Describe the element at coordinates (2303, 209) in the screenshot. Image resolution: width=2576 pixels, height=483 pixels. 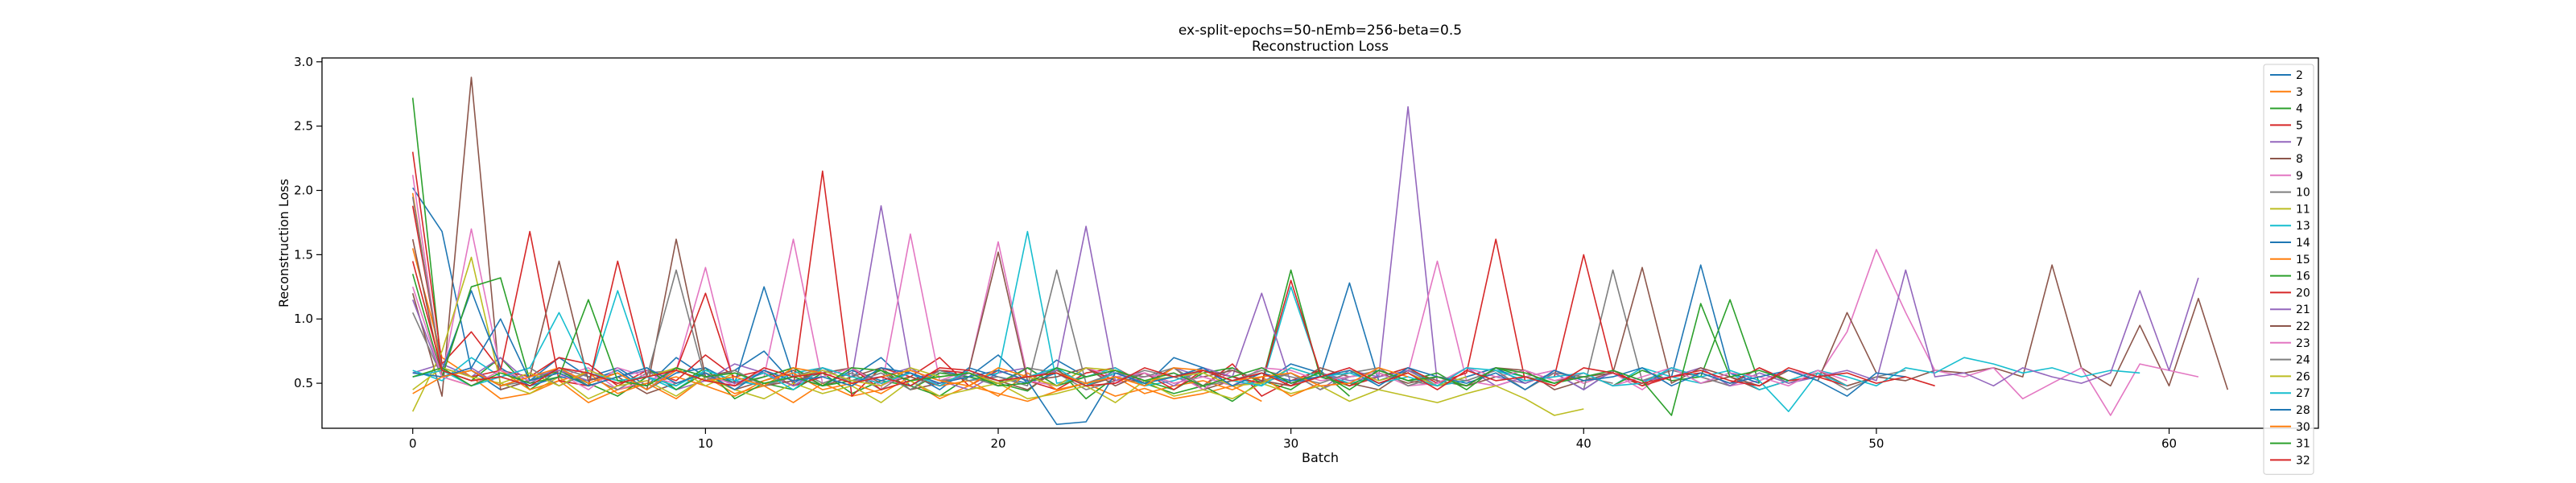
I see `legend-label-11: 11` at that location.